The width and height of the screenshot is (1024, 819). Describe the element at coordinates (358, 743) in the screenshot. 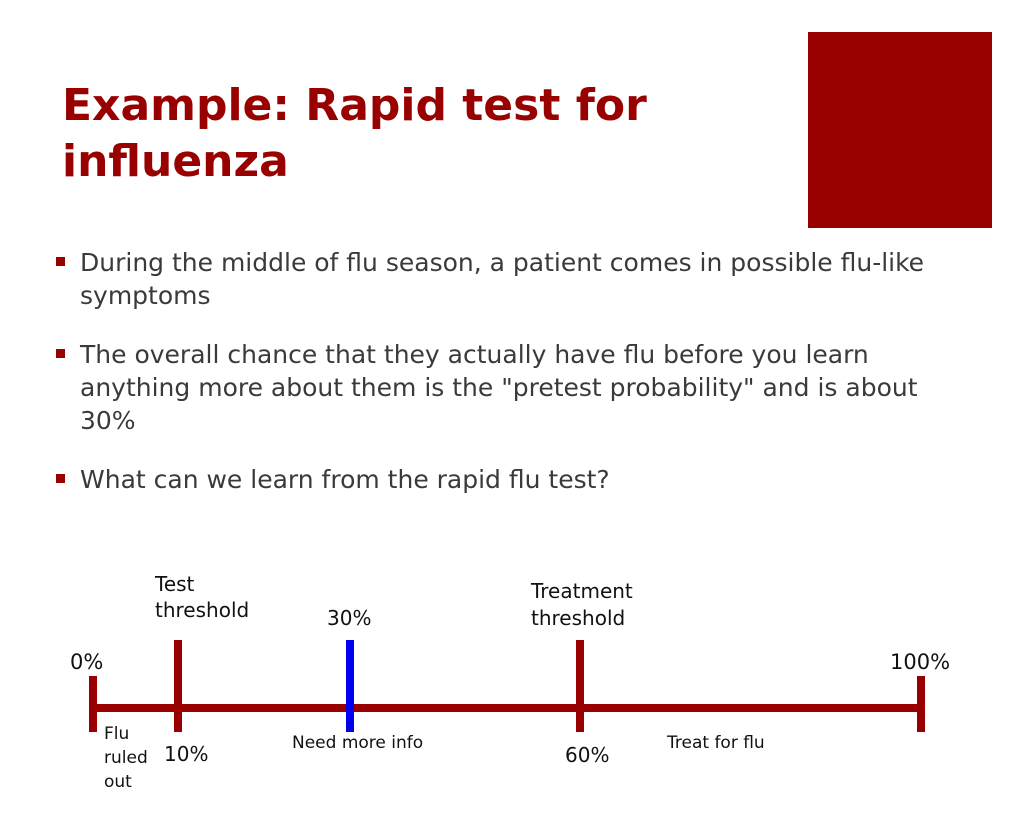

I see `need-more-info-label: Need more info` at that location.